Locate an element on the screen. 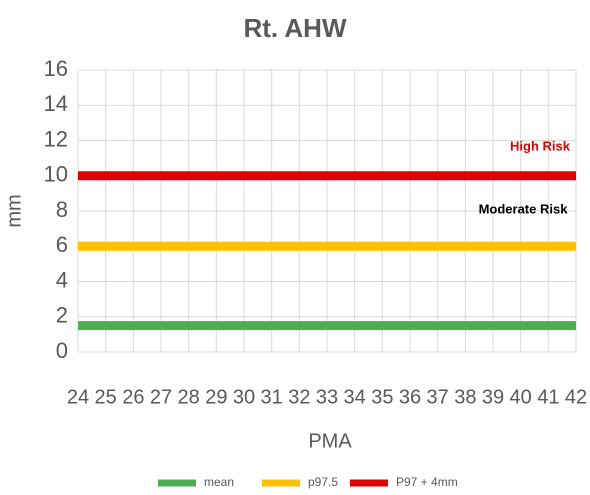 The height and width of the screenshot is (495, 590). y-tick-label: 14 is located at coordinates (56, 103).